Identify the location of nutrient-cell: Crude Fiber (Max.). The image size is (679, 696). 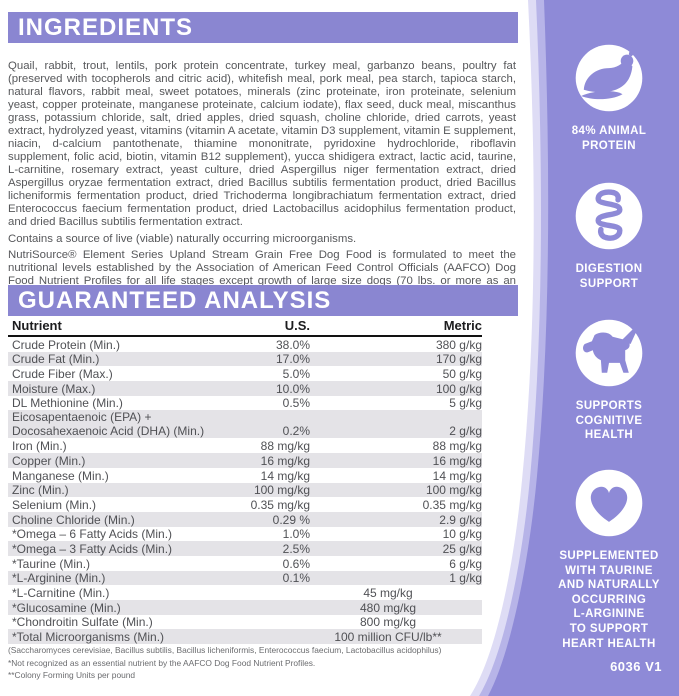
(62, 374).